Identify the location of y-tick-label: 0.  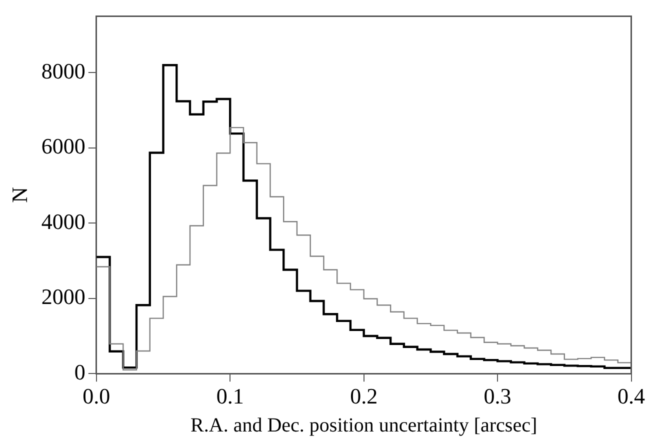
(80, 371).